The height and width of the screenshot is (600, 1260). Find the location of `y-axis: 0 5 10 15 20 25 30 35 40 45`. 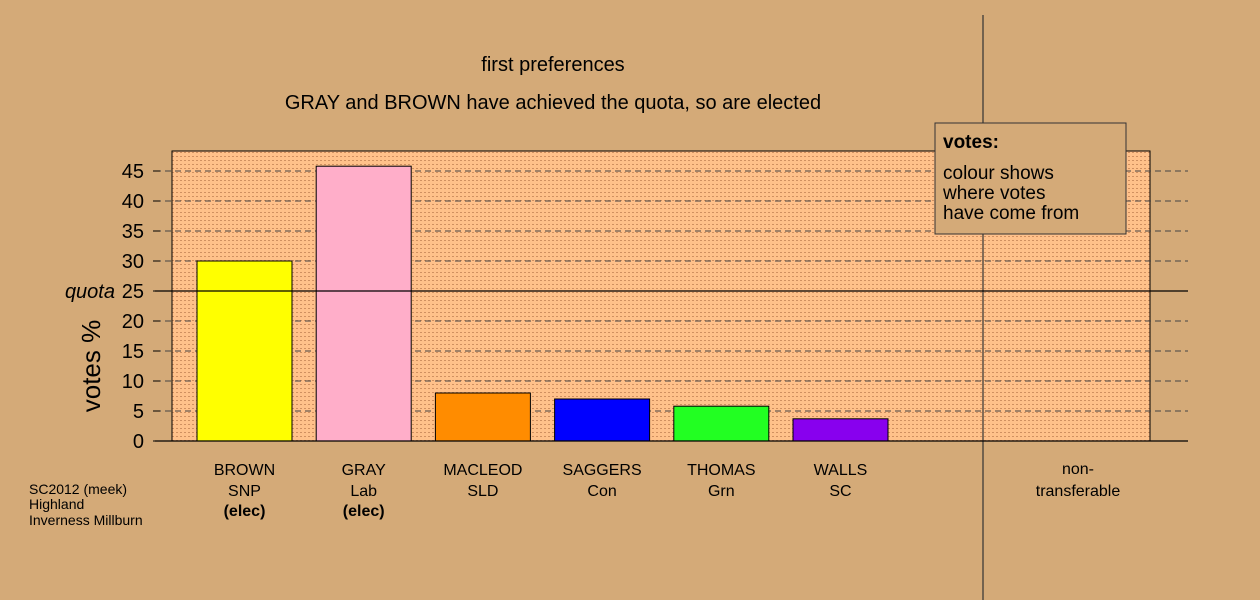

y-axis: 0 5 10 15 20 25 30 35 40 45 is located at coordinates (141, 307).